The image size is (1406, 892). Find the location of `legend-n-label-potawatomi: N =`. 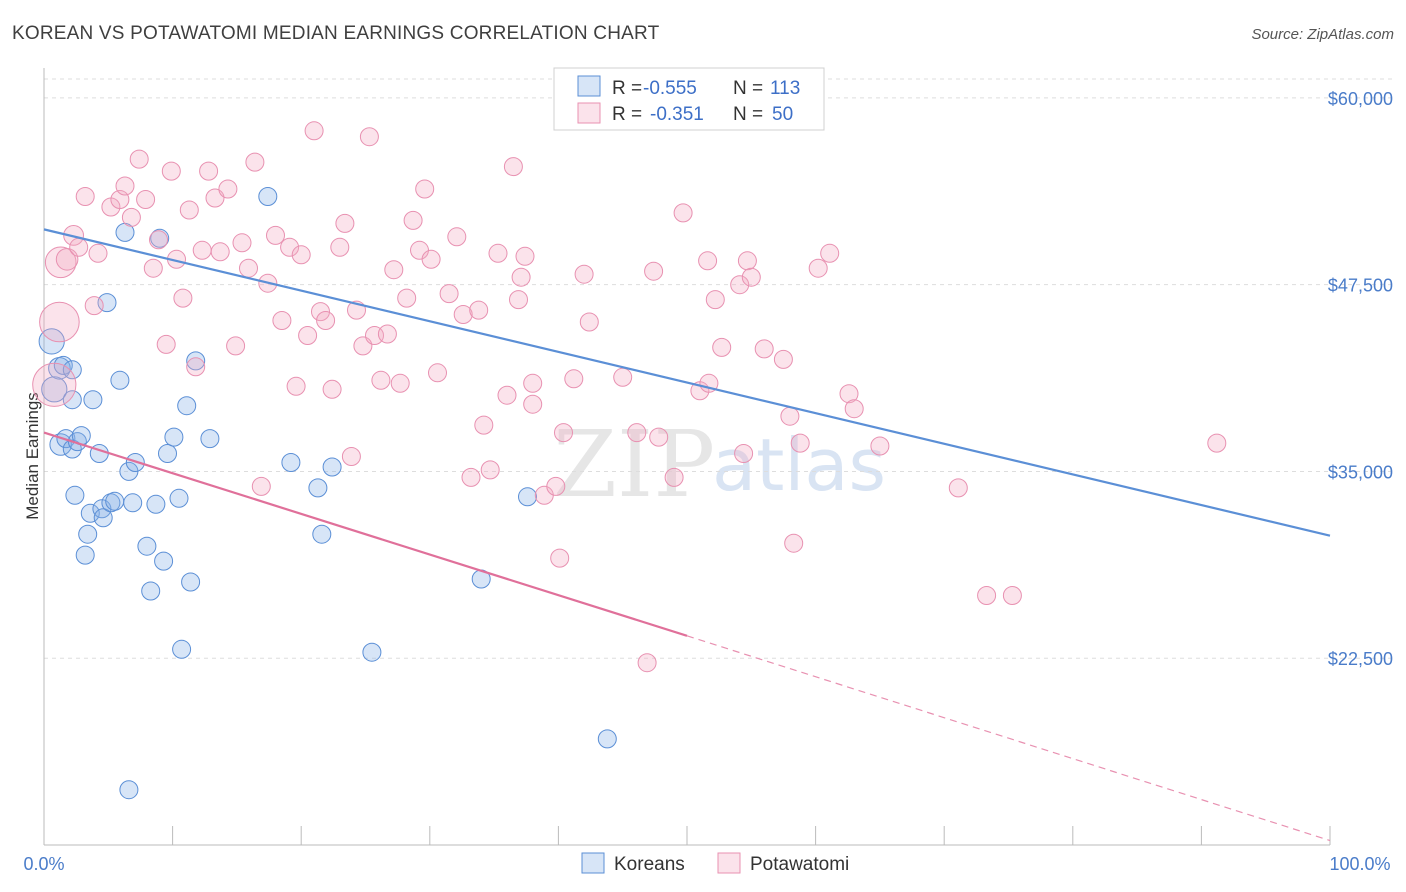

legend-n-label-potawatomi: N = is located at coordinates (748, 114).